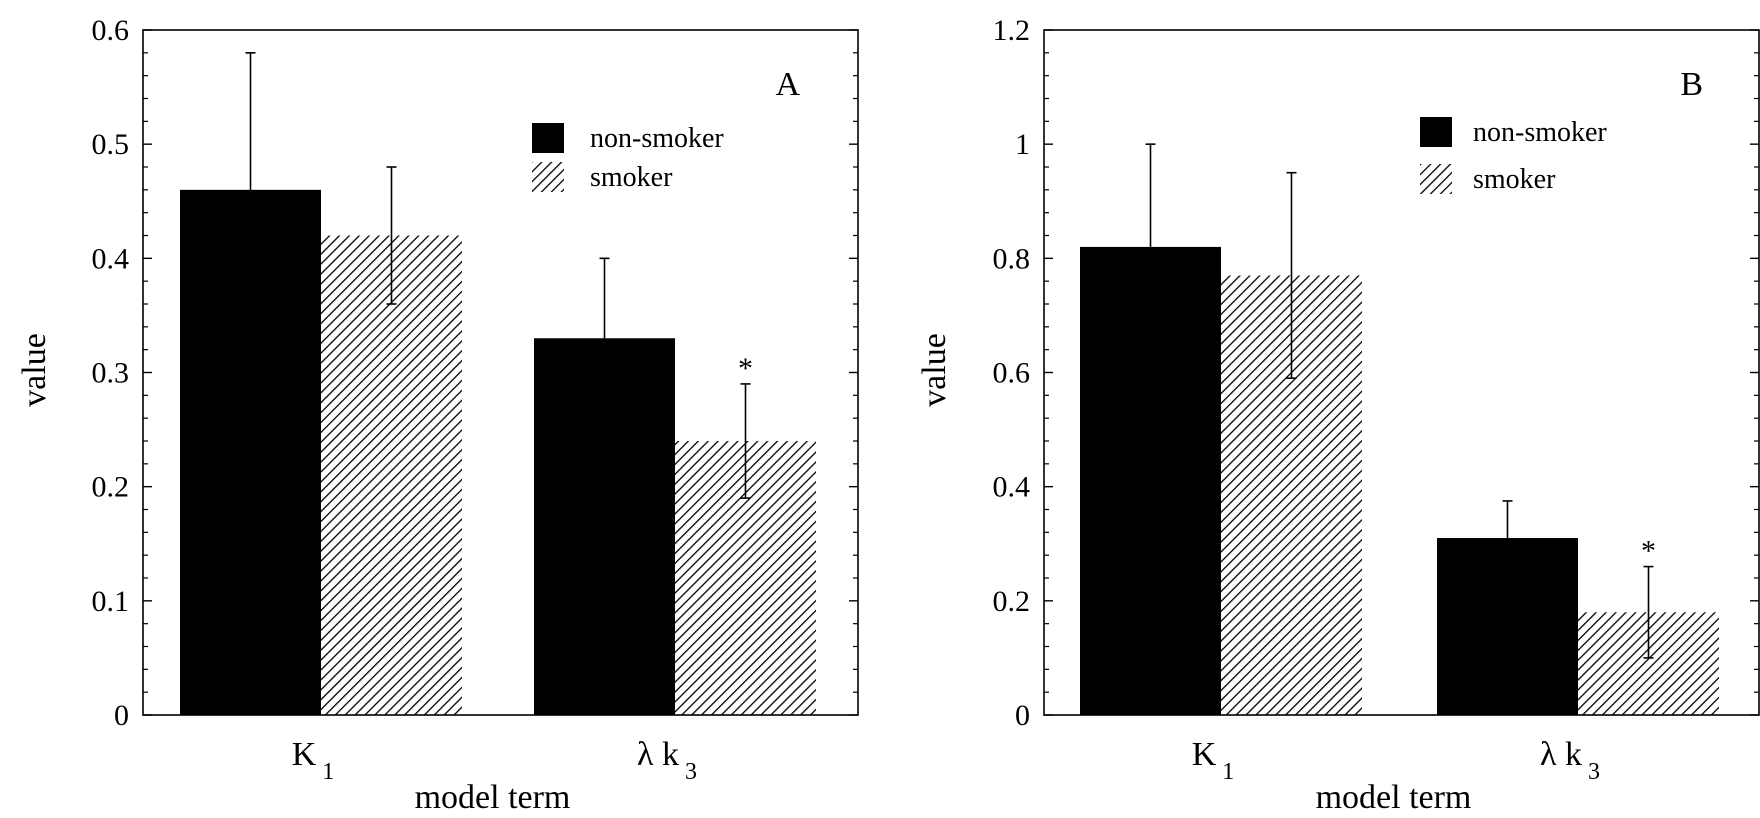 This screenshot has height=818, width=1760. What do you see at coordinates (1012, 30) in the screenshot?
I see `y-tick-label: 1.2` at bounding box center [1012, 30].